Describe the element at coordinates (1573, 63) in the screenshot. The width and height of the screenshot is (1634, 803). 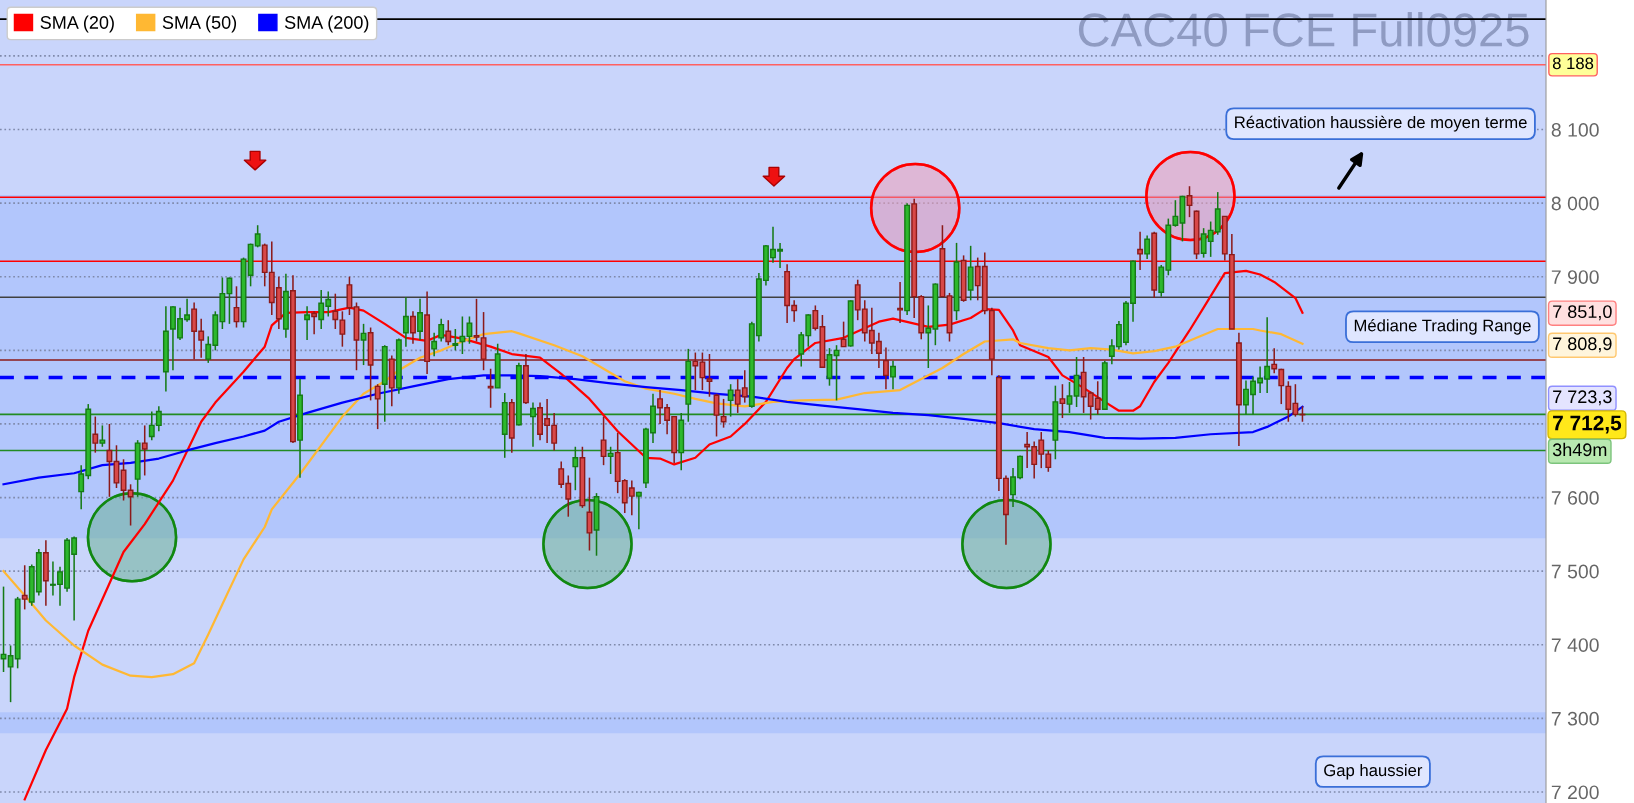
I see `ref-line-label: 8 188` at that location.